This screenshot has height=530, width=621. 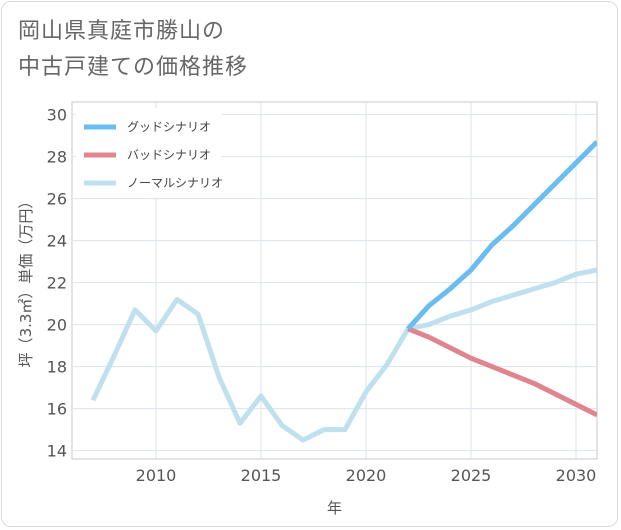 I want to click on x-tick-label: 2030, so click(x=576, y=475).